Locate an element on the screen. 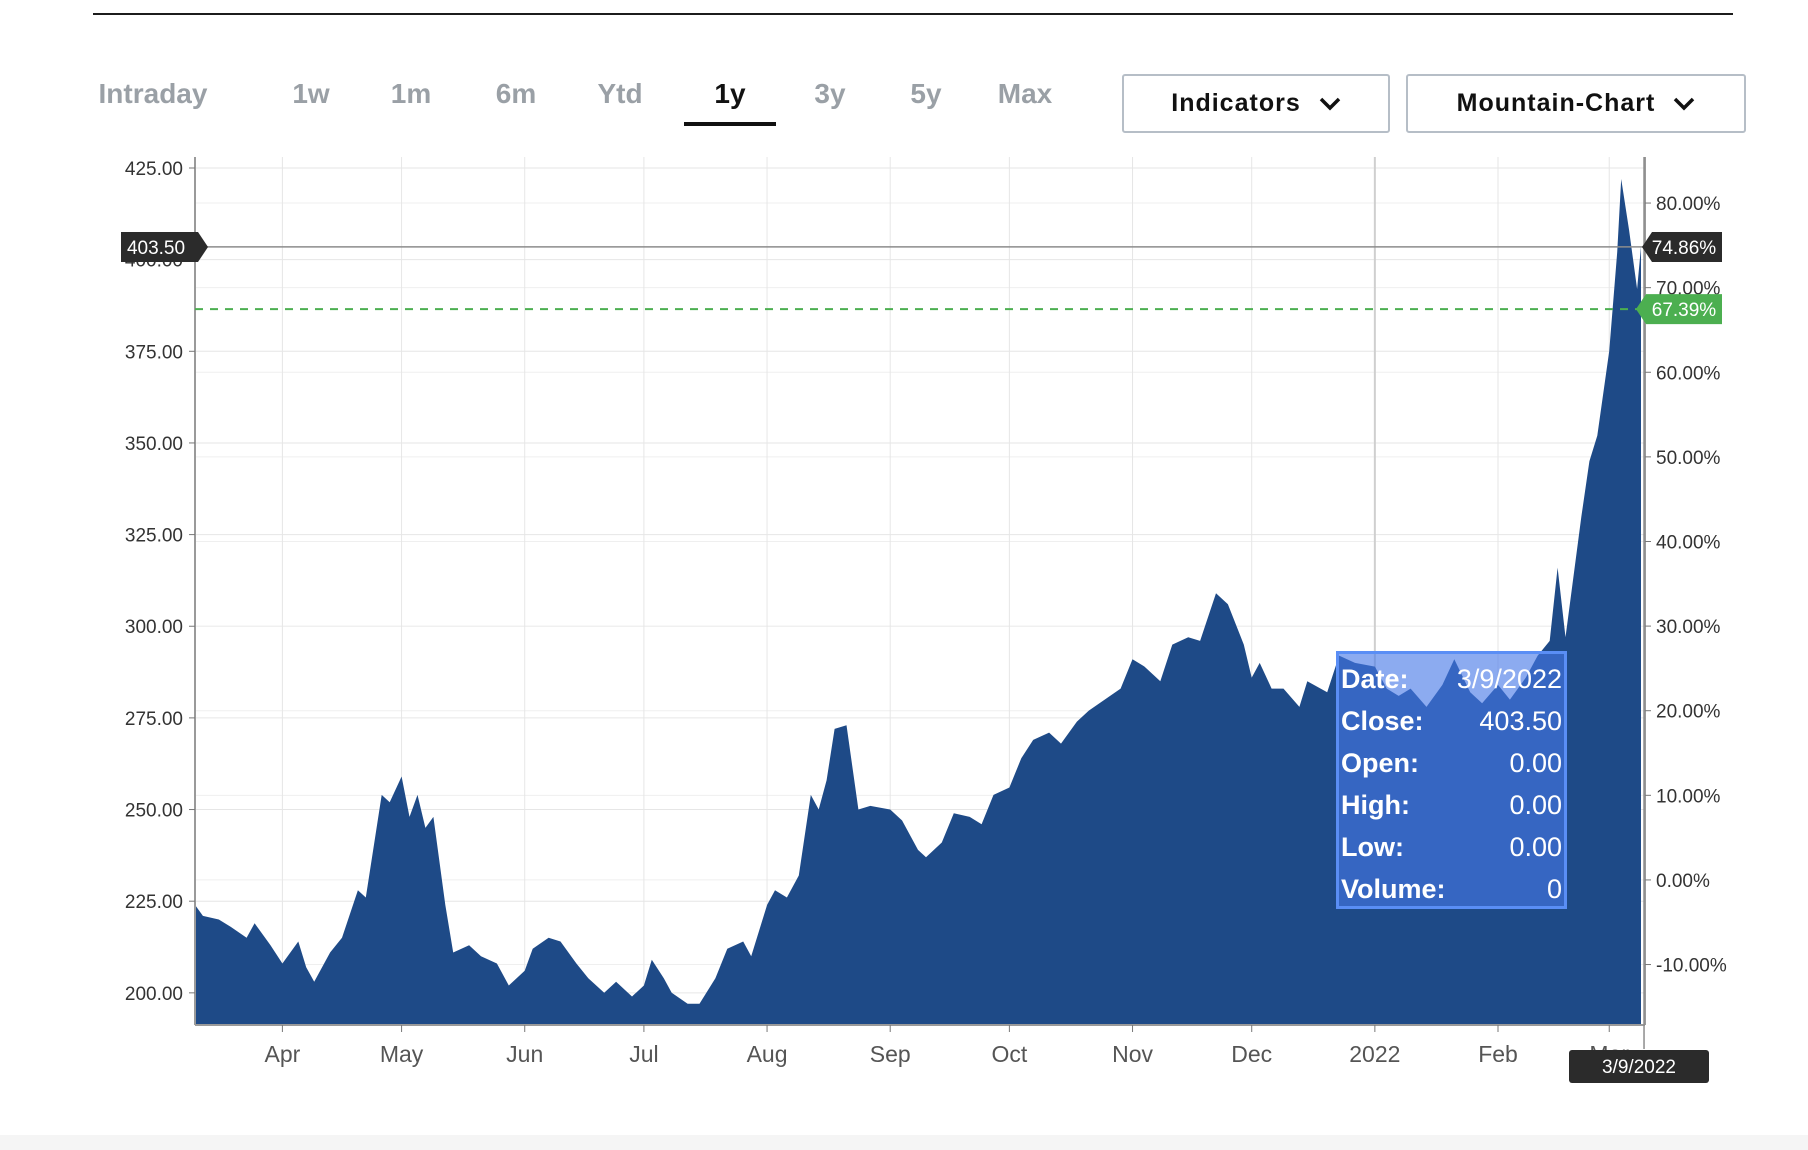 This screenshot has width=1808, height=1150. crosshair-price-label: 403.50 is located at coordinates (164, 247).